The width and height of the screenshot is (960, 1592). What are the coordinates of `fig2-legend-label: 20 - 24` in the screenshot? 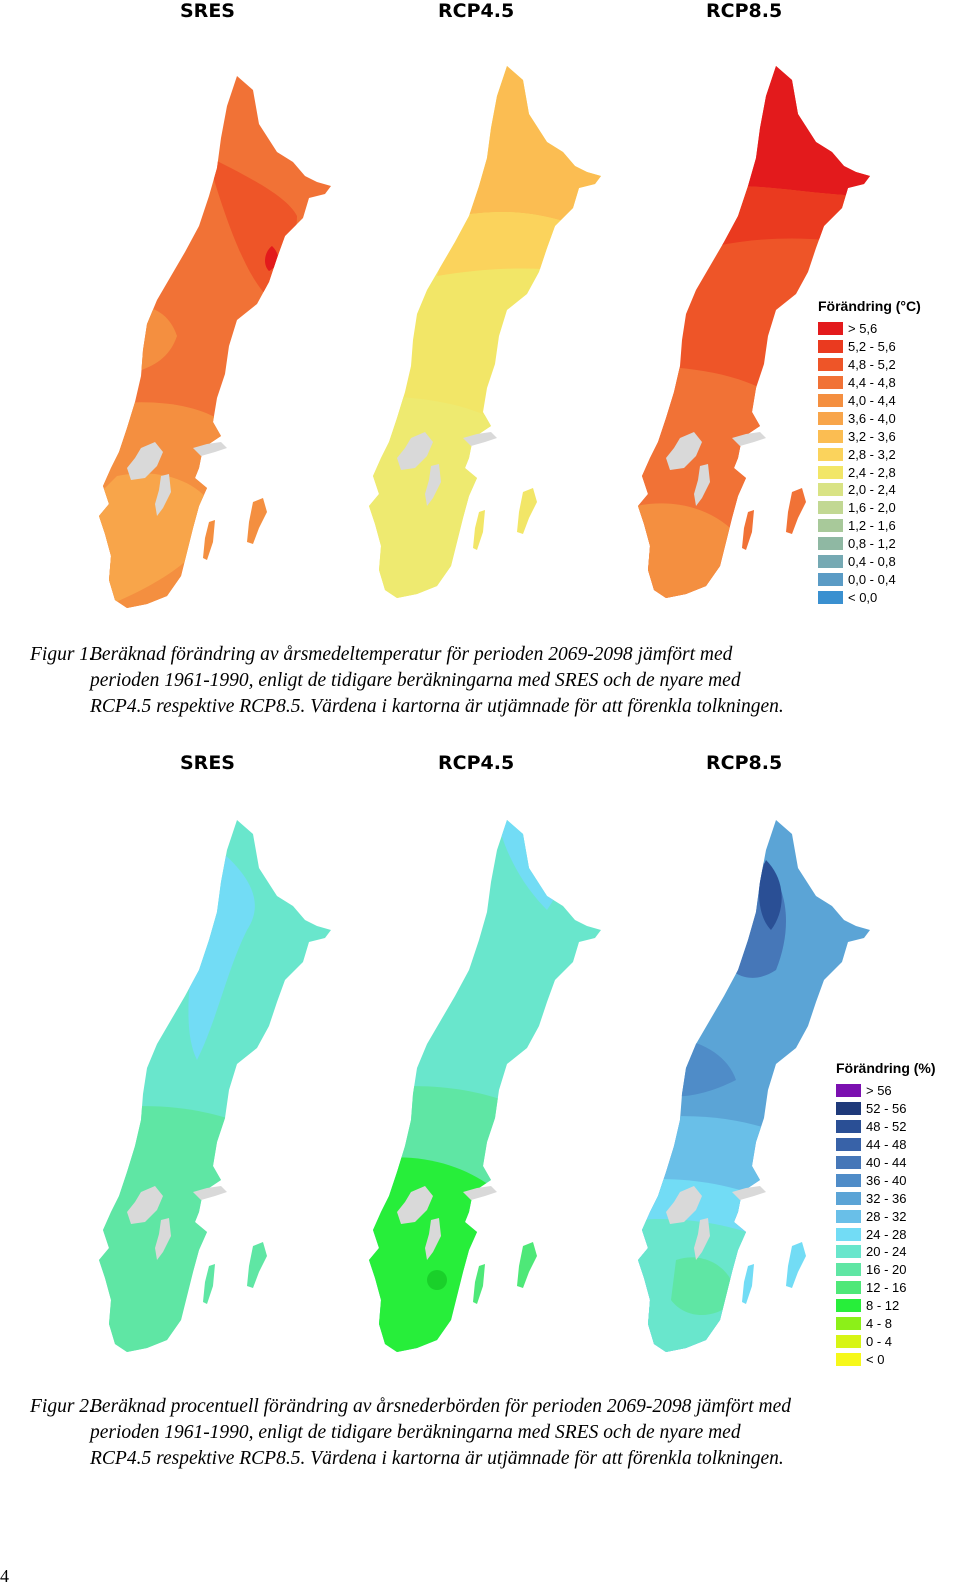 It's located at (886, 1252).